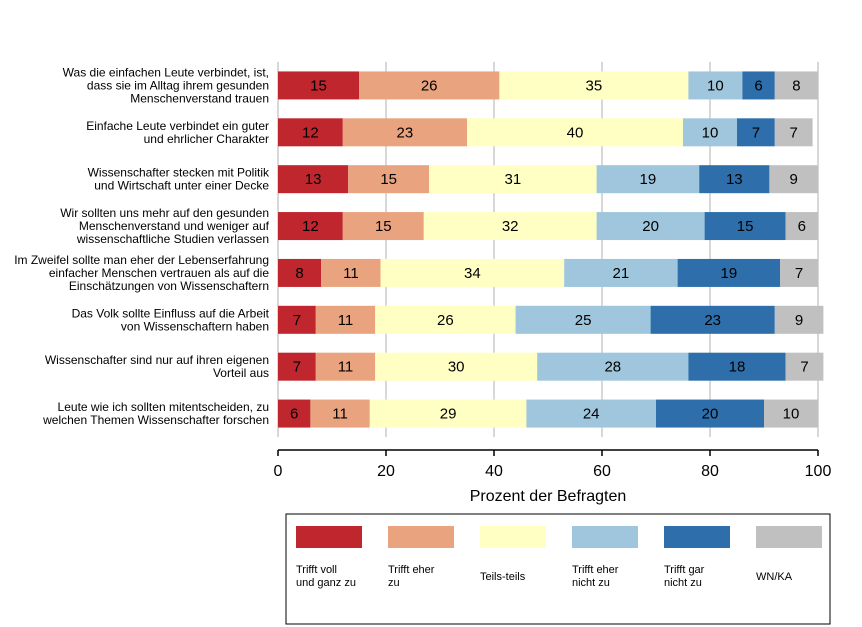 The image size is (862, 627). Describe the element at coordinates (794, 132) in the screenshot. I see `bar-value-label-1-5: 7` at that location.